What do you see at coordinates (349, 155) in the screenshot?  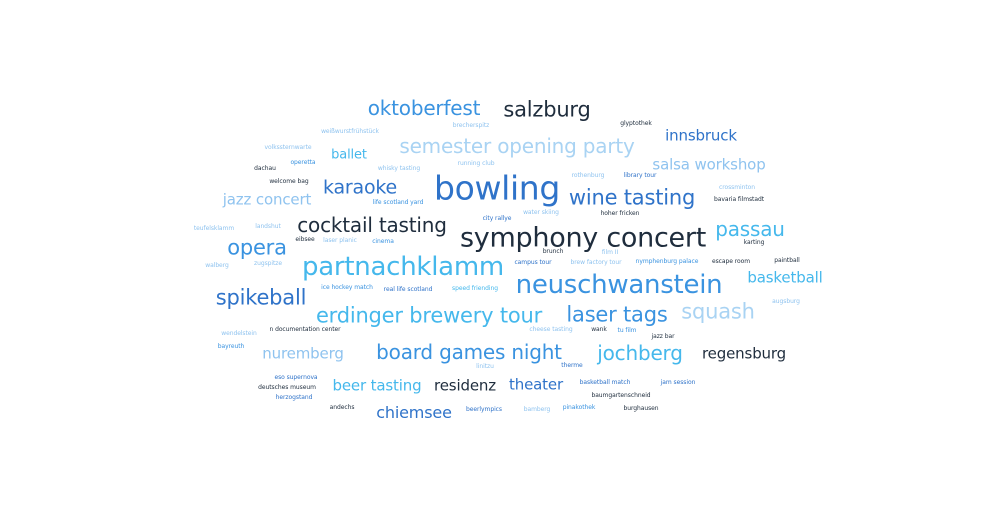 I see `word-ballet: ballet` at bounding box center [349, 155].